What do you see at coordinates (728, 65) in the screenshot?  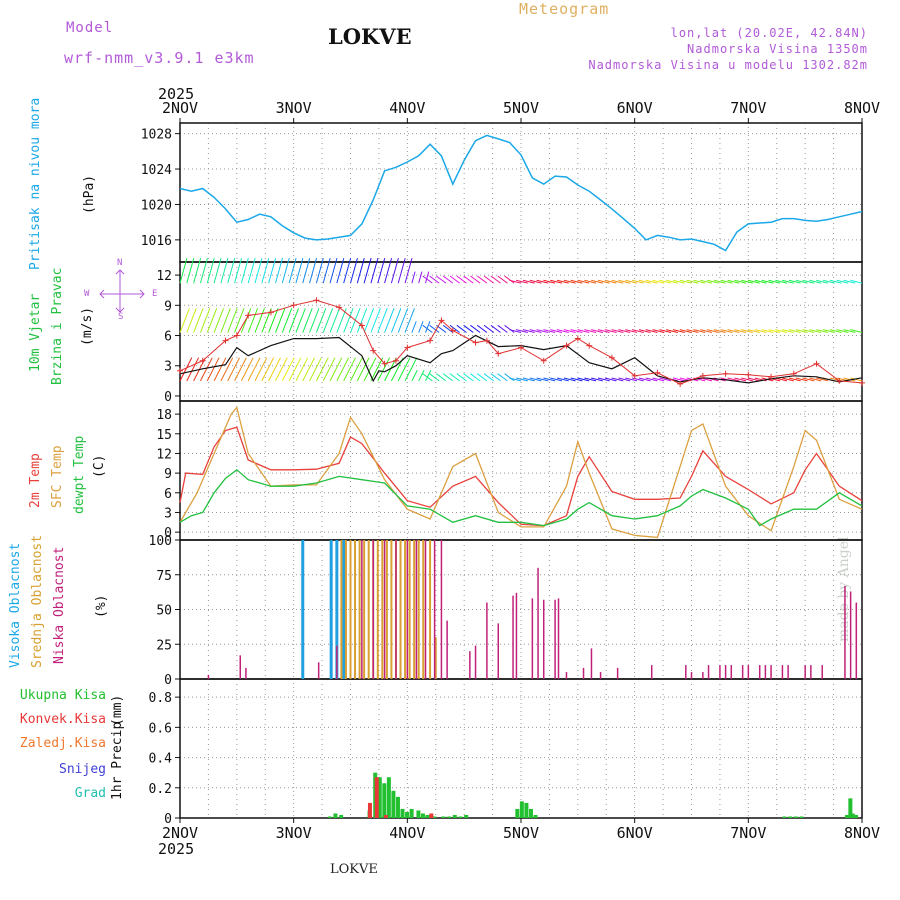 I see `model-elevation: Nadmorska Visina u modelu 1302.82m` at bounding box center [728, 65].